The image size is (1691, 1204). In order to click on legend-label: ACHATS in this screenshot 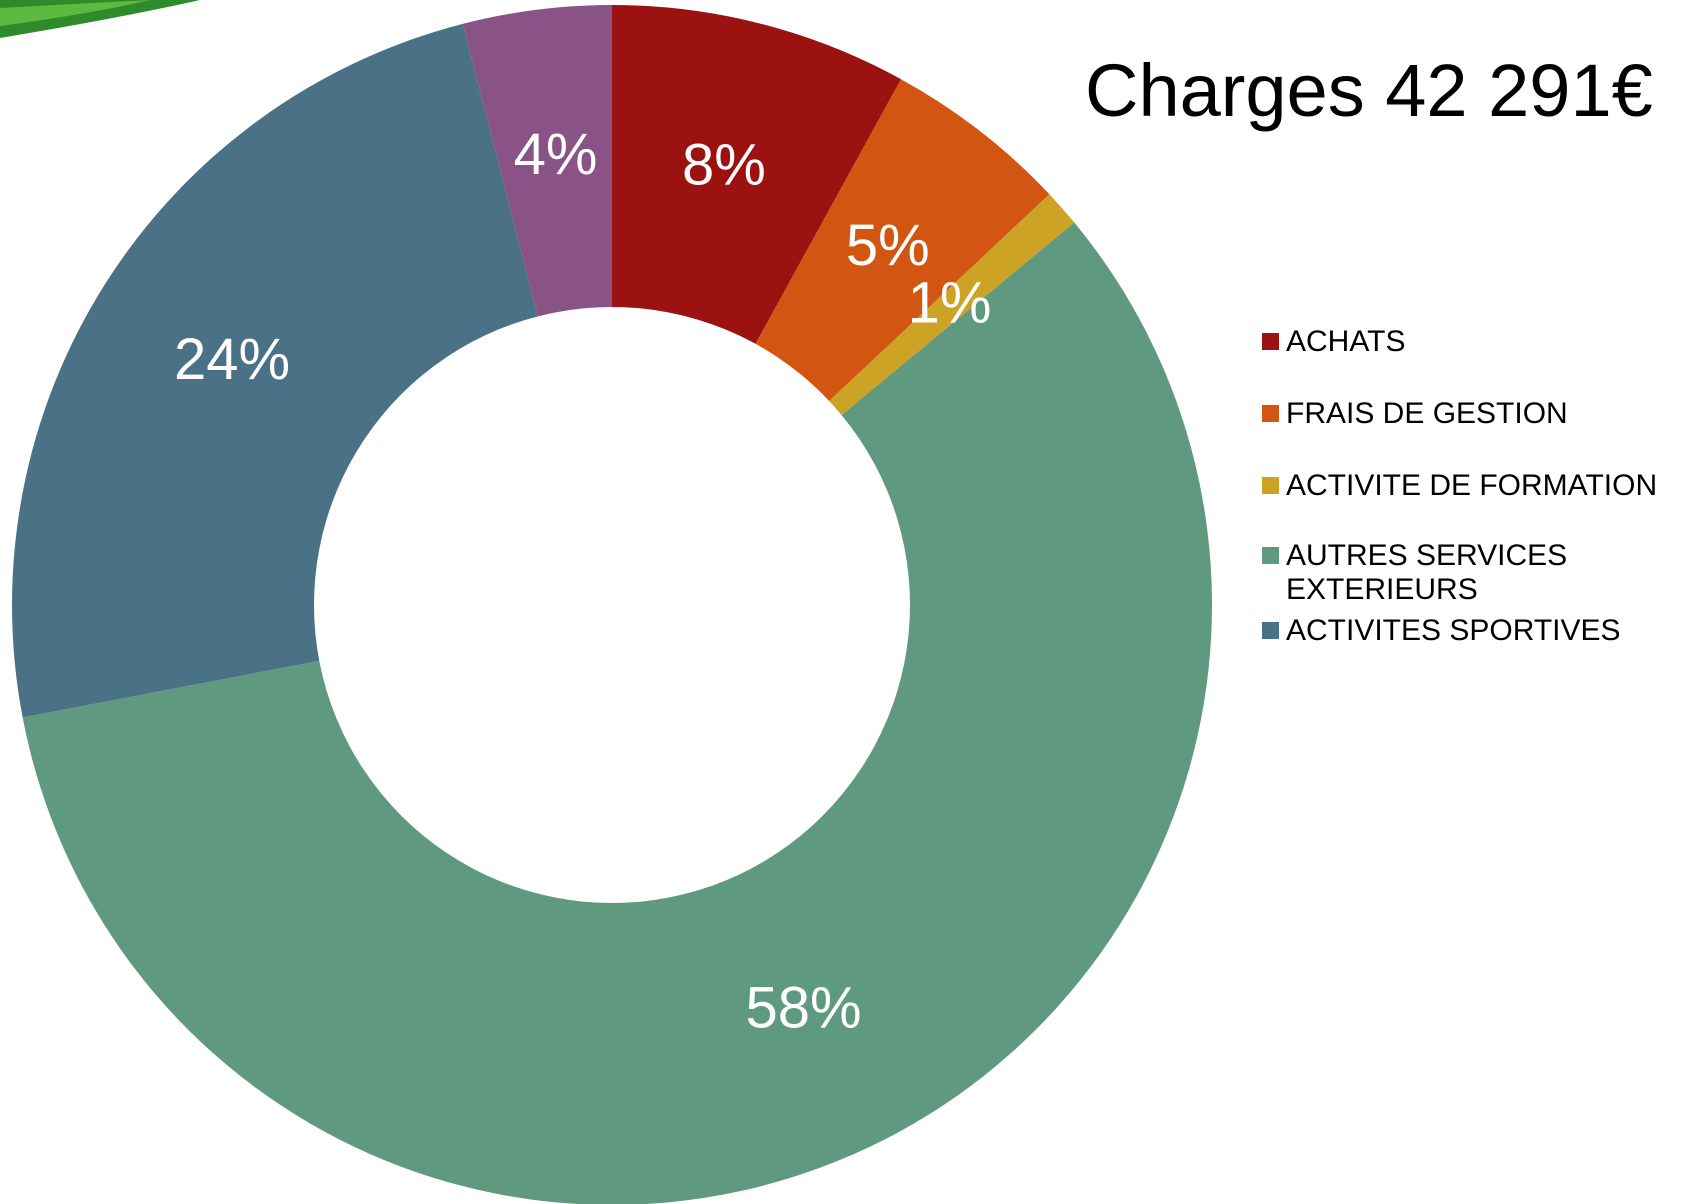, I will do `click(1346, 341)`.